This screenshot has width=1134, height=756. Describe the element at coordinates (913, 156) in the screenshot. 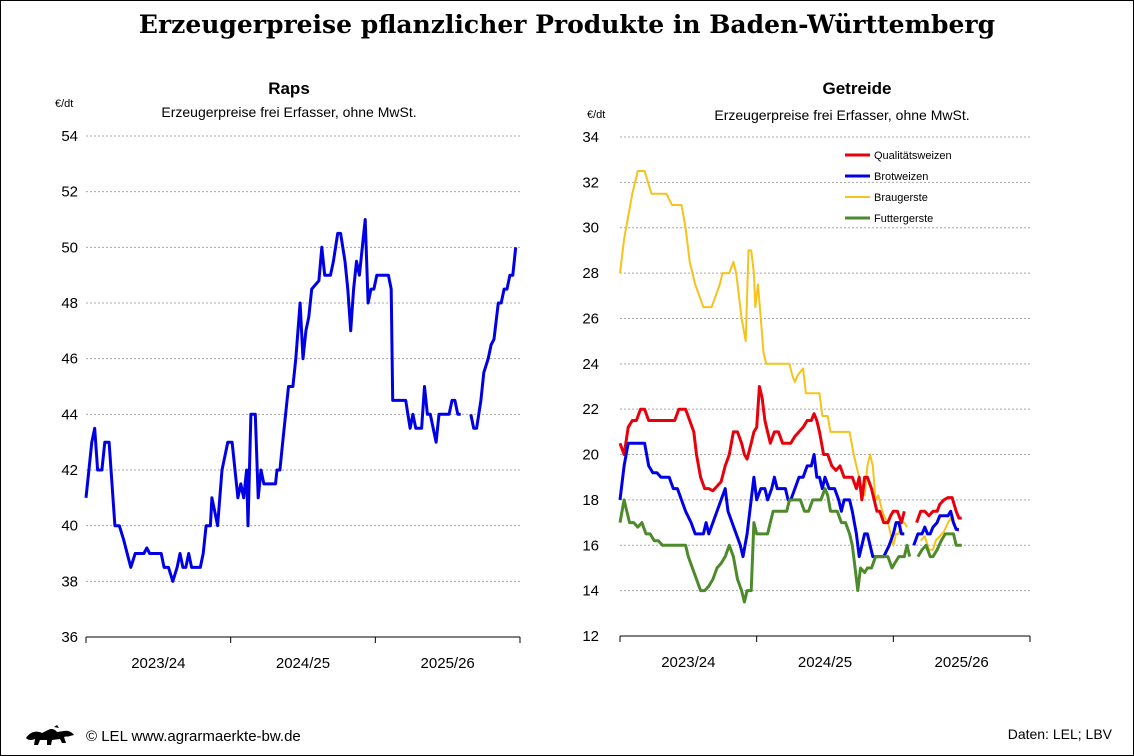

I see `legend-label: Qualitätsweizen` at that location.